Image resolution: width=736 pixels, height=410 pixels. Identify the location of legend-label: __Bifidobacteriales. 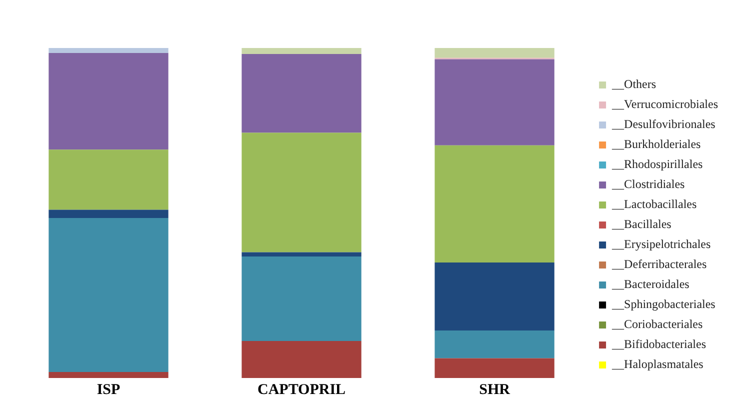
(658, 344).